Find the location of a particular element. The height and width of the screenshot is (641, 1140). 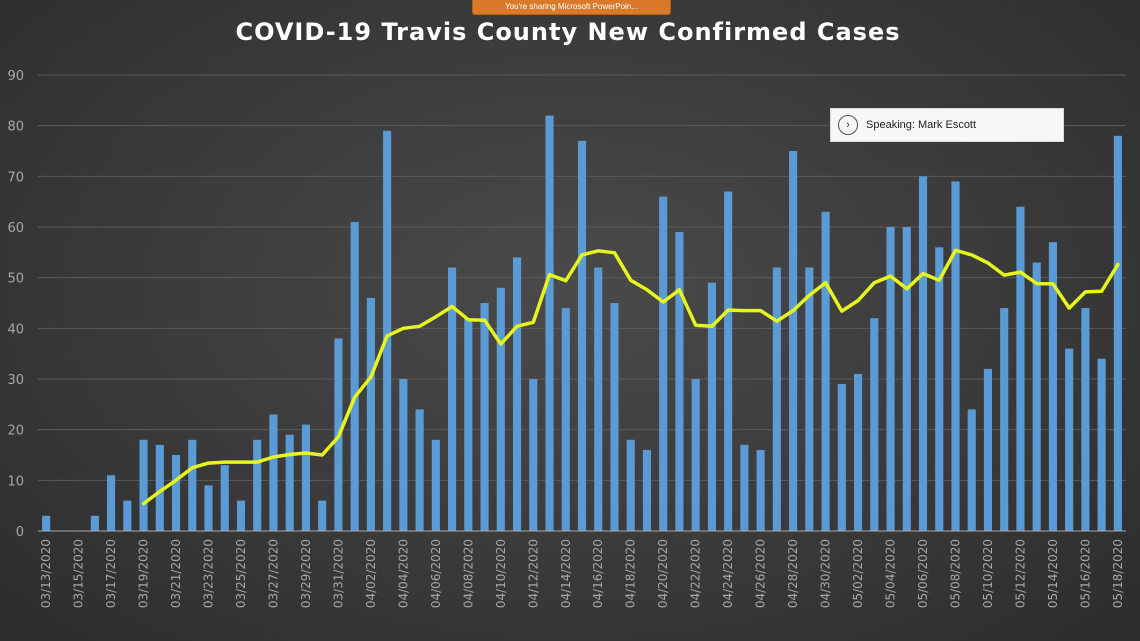

x-tick-label: 03/27/2020 is located at coordinates (273, 573).